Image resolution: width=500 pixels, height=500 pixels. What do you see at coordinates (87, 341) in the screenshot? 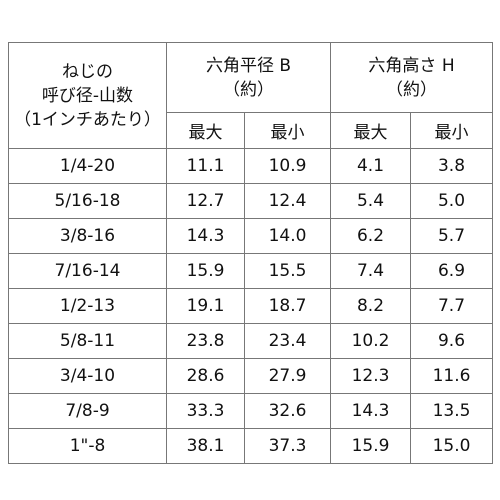
I see `size-cell: 5/8-11` at bounding box center [87, 341].